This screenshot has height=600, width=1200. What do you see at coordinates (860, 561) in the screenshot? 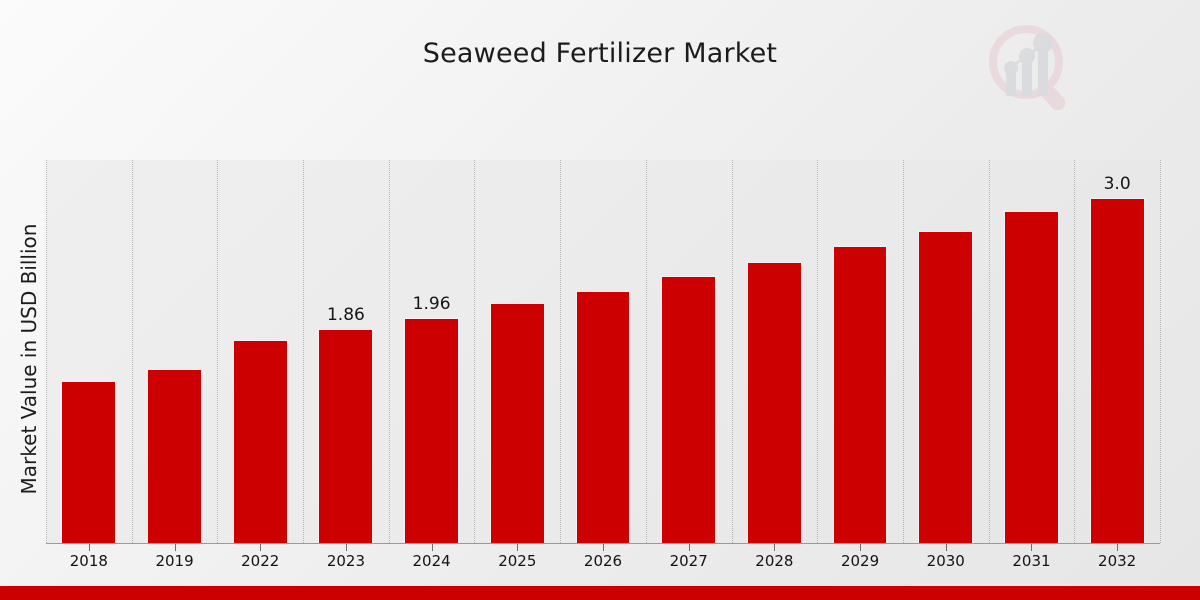
I see `x-tick-label-2029: 2029` at bounding box center [860, 561].